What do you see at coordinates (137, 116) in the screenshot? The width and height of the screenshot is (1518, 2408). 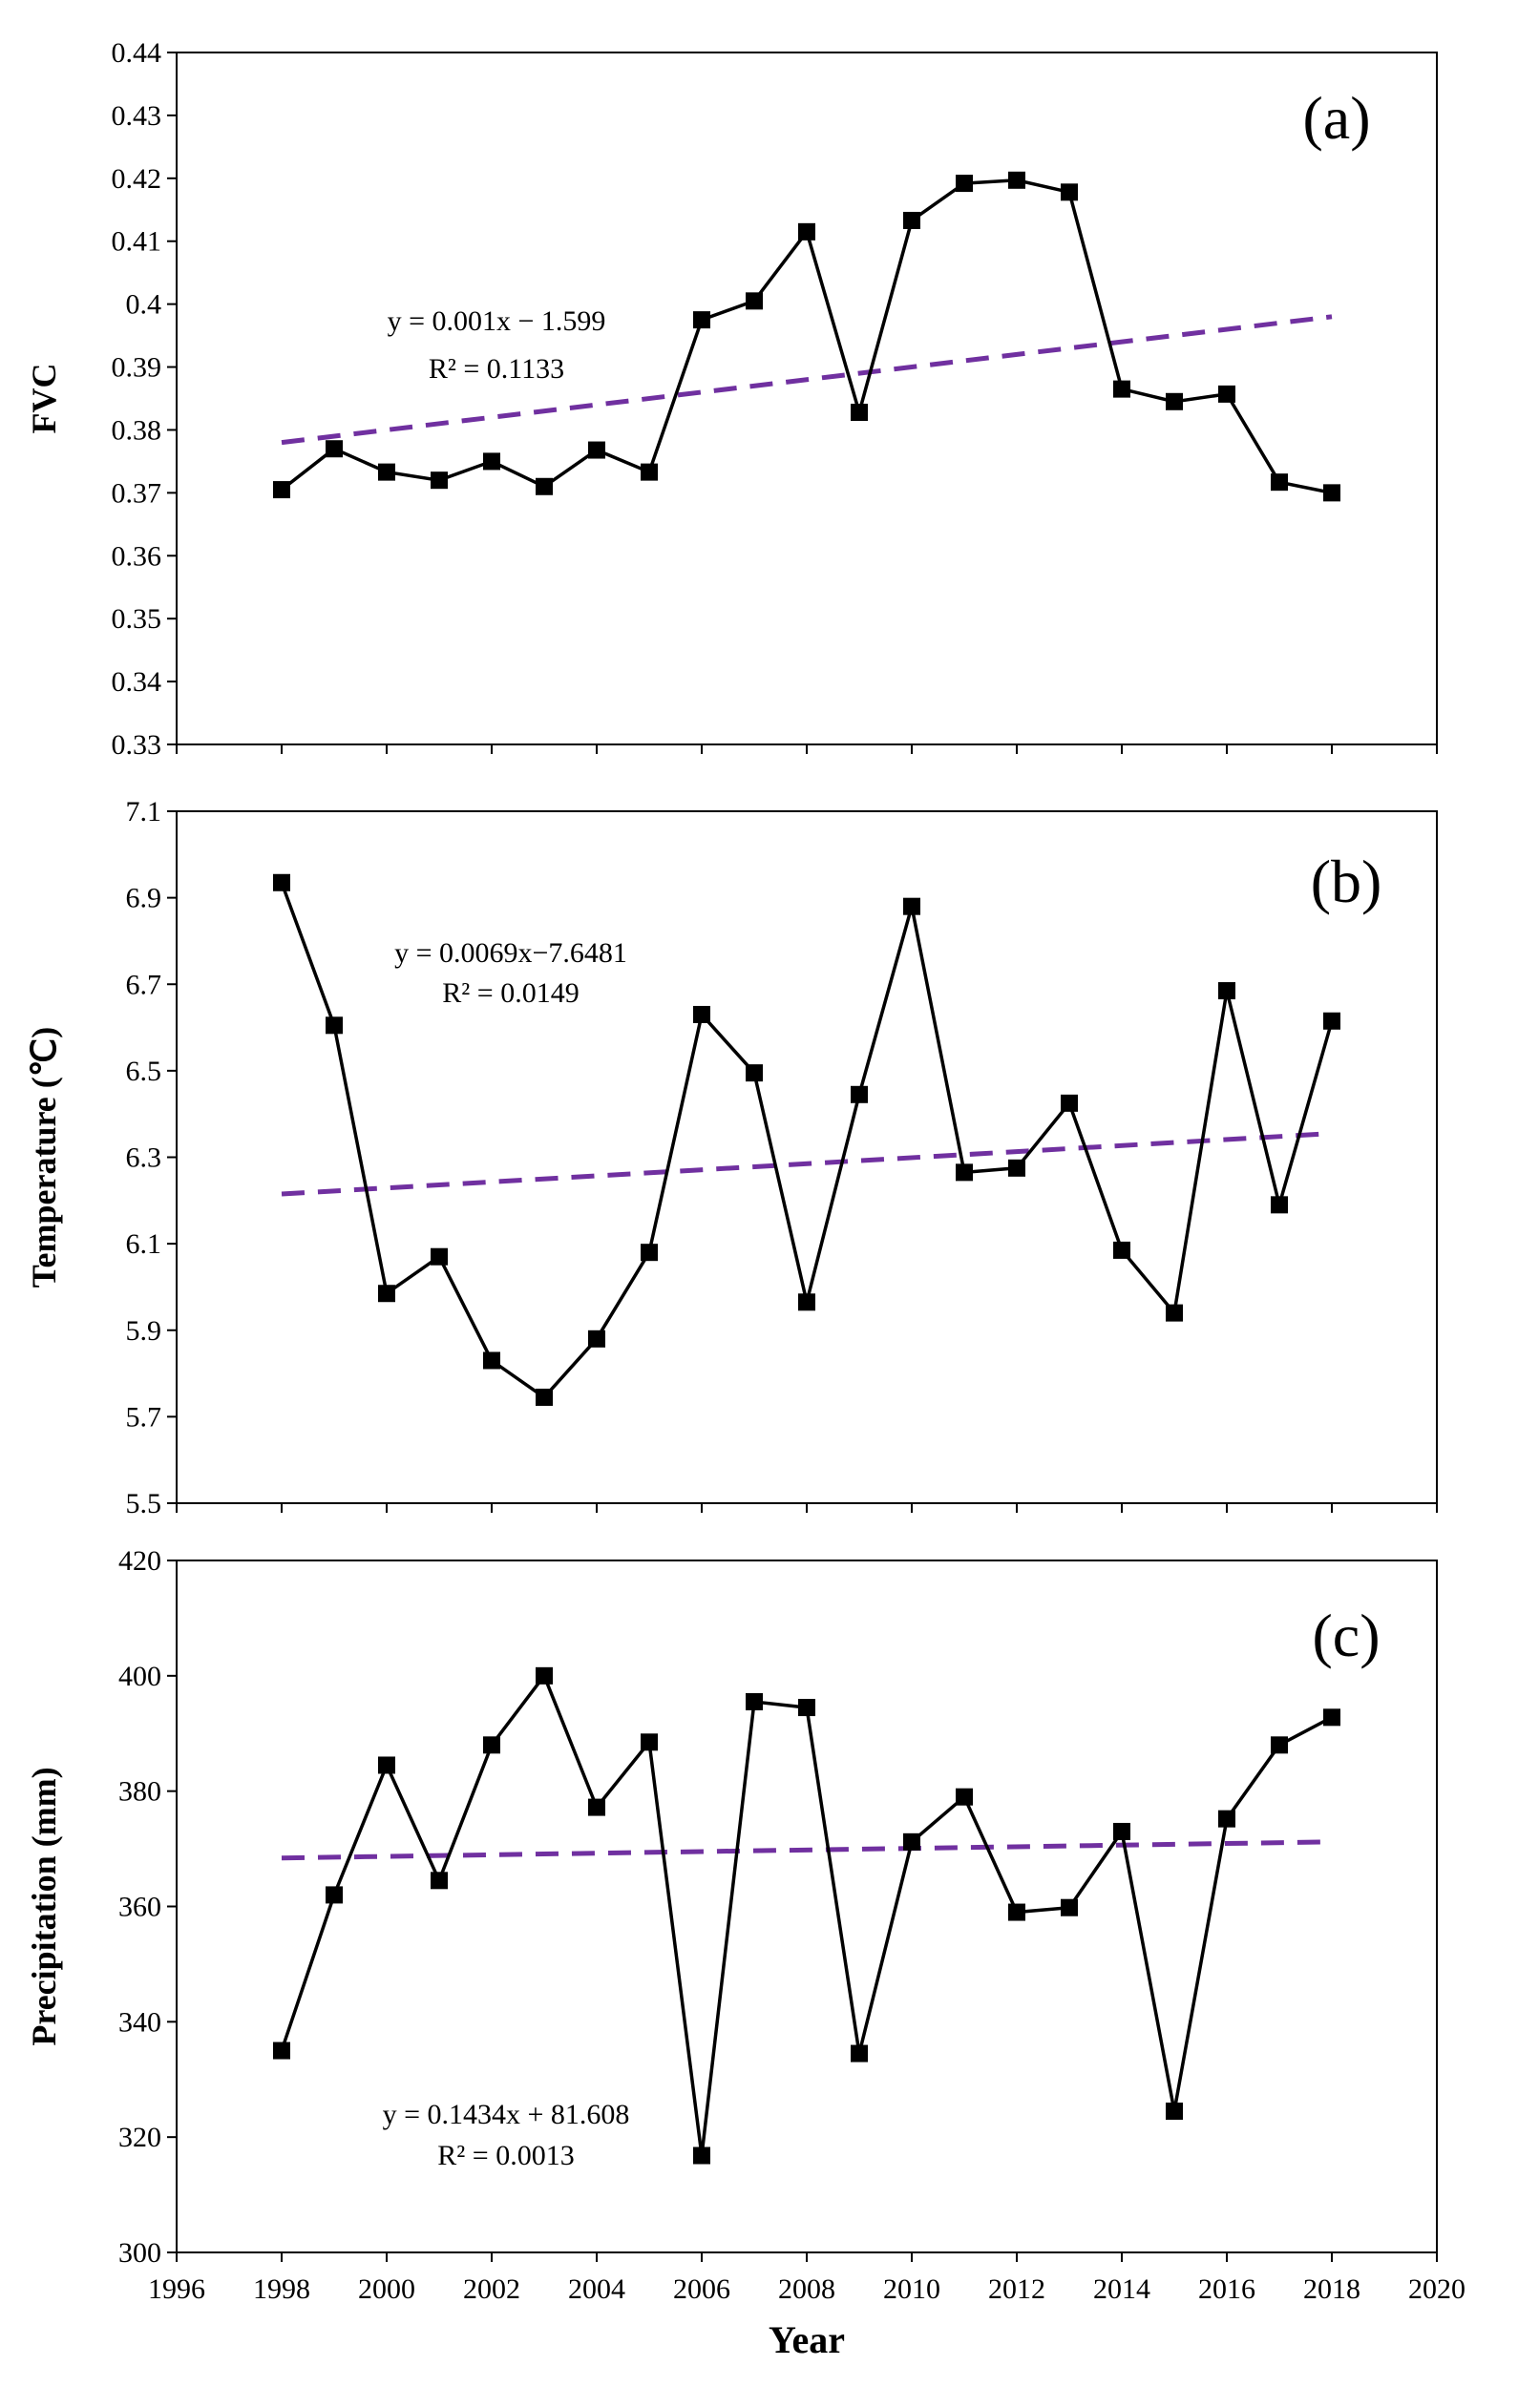 I see `y-tick-label: 0.43` at bounding box center [137, 116].